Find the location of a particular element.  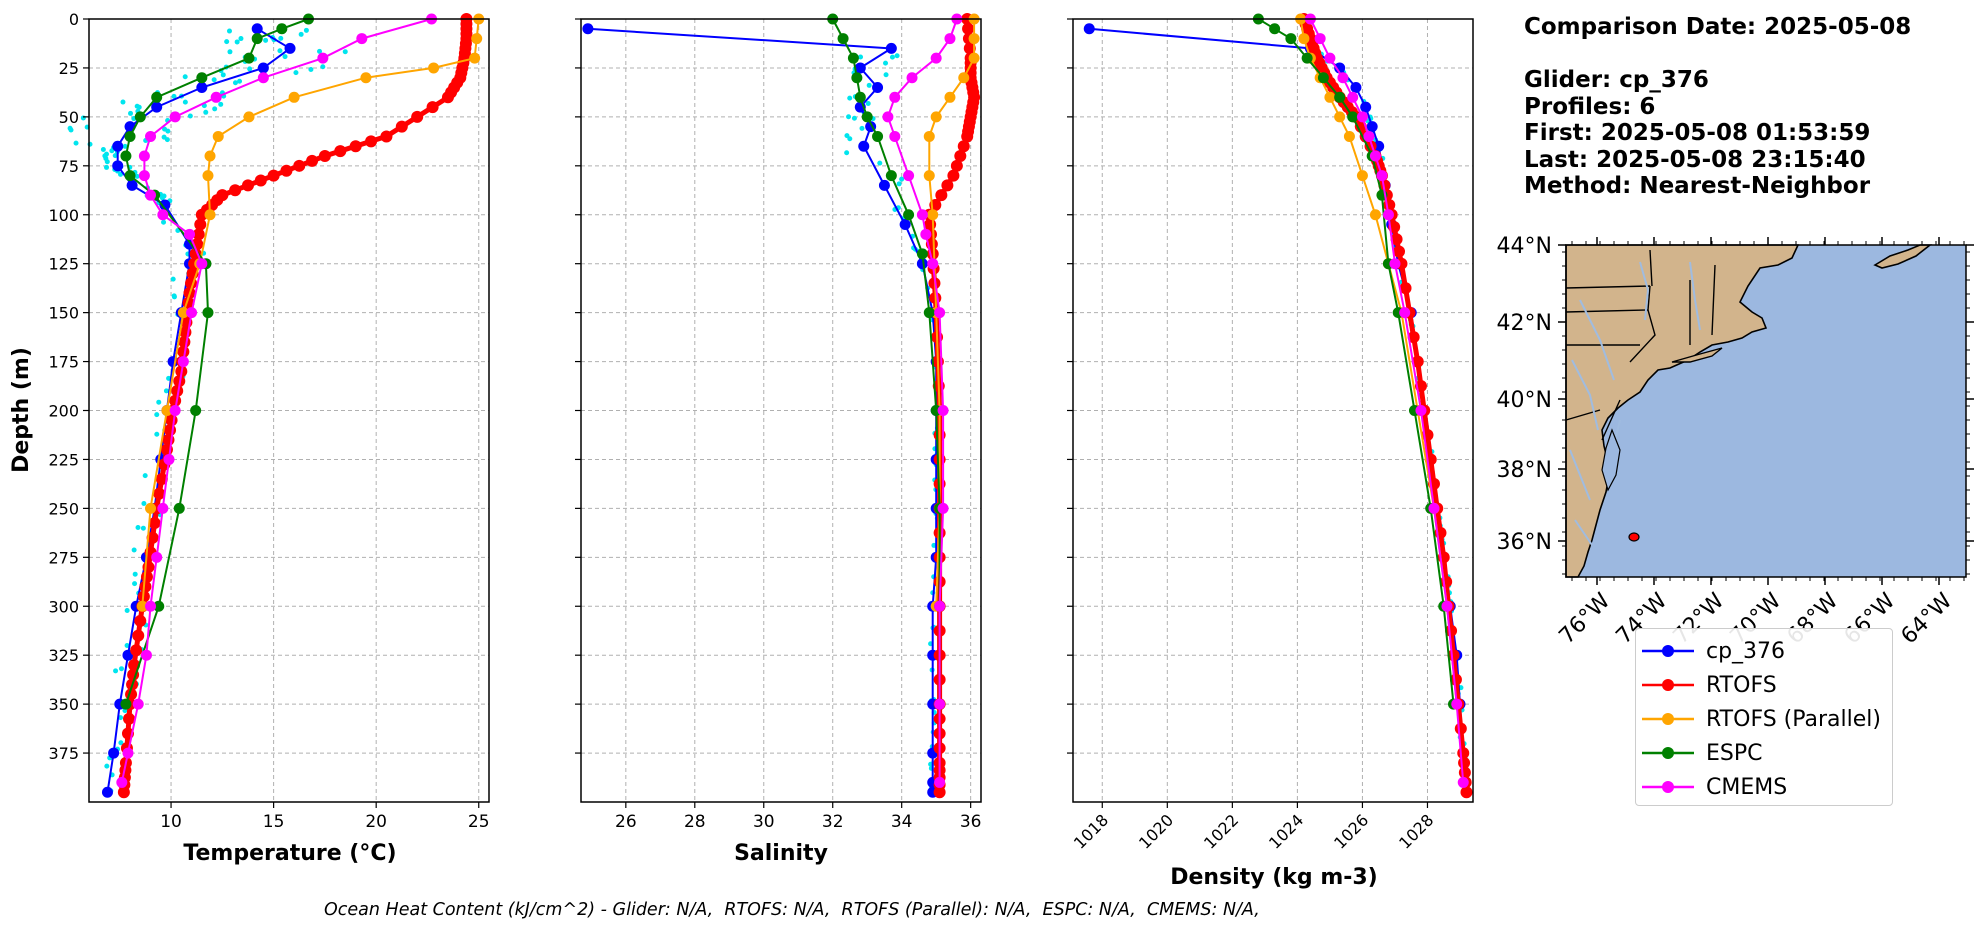

glider-name: Glider: cp_376 is located at coordinates (1616, 80).